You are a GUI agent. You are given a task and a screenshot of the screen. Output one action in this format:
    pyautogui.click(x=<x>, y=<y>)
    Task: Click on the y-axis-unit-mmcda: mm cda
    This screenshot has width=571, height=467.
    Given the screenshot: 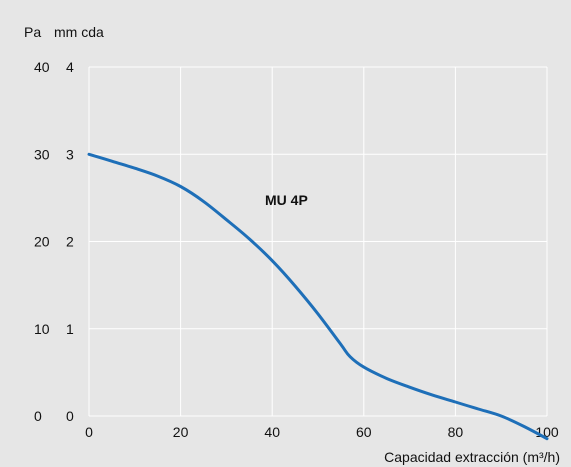 What is the action you would take?
    pyautogui.click(x=79, y=32)
    